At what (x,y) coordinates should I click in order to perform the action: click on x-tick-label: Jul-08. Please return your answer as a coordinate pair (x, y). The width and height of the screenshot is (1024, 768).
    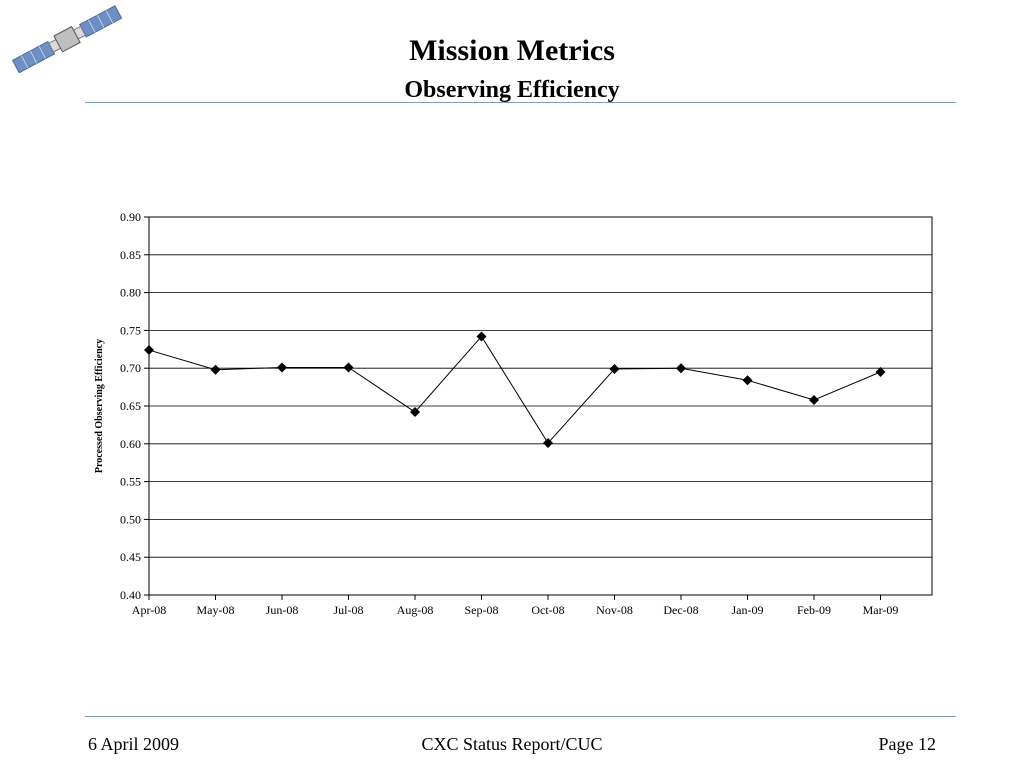
    Looking at the image, I should click on (349, 610).